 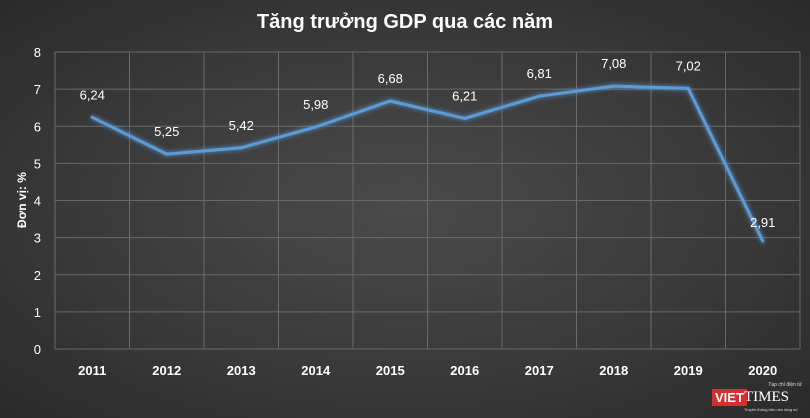 What do you see at coordinates (37, 238) in the screenshot?
I see `y-tick-label: 3` at bounding box center [37, 238].